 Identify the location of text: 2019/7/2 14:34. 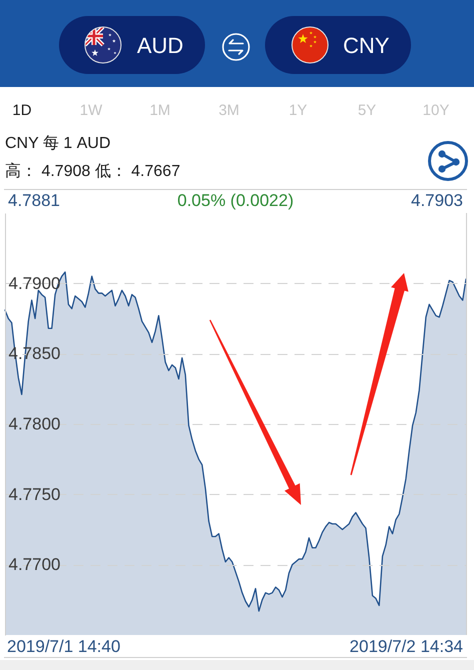
(406, 647).